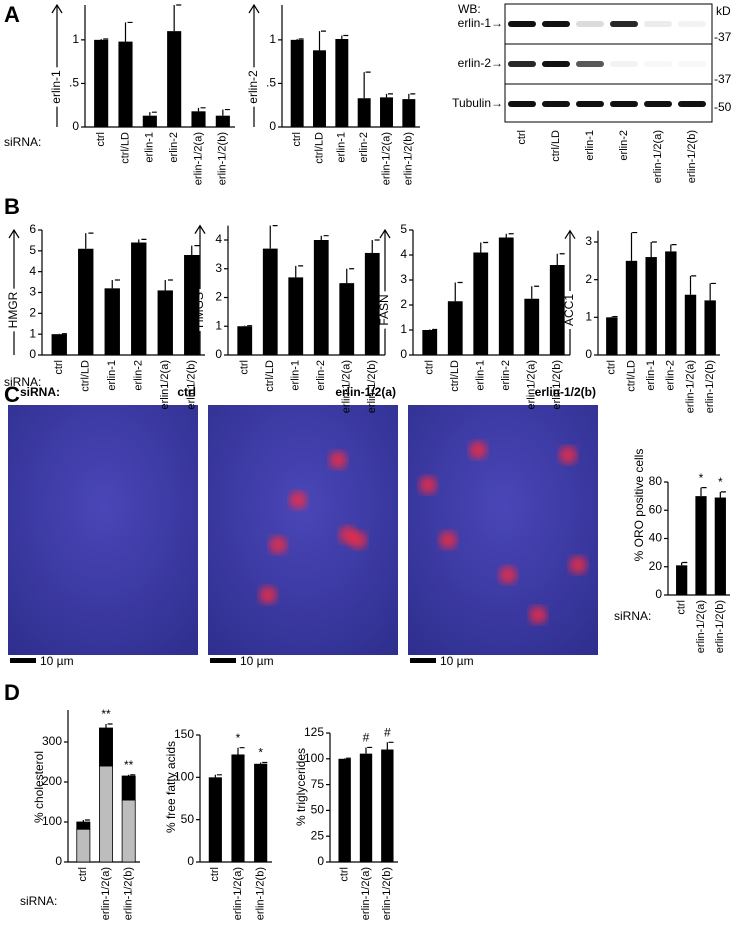  What do you see at coordinates (39, 787) in the screenshot?
I see `y-axis-label: % cholesterol` at bounding box center [39, 787].